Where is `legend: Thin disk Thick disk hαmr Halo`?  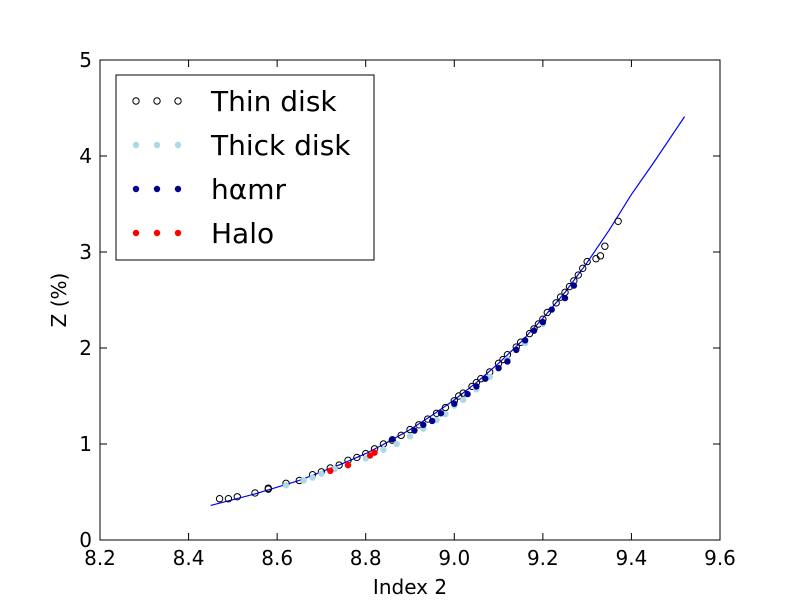 legend: Thin disk Thick disk hαmr Halo is located at coordinates (245, 167).